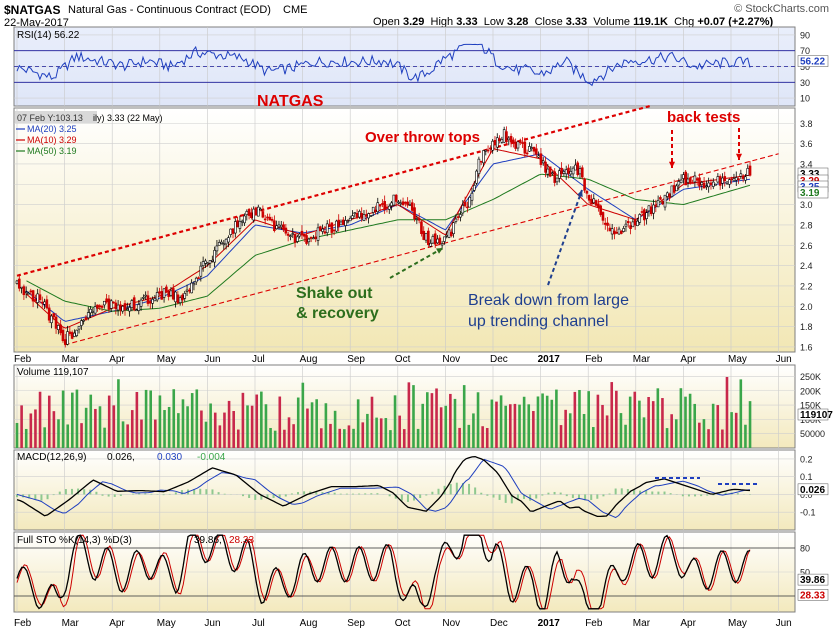 Image resolution: width=835 pixels, height=636 pixels. I want to click on back-test-arrow-head, so click(739, 156).